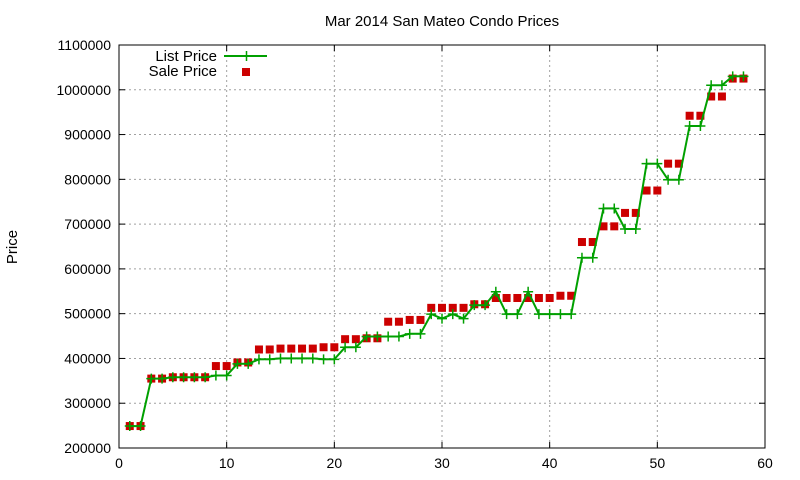 The width and height of the screenshot is (800, 480). Describe the element at coordinates (87, 448) in the screenshot. I see `y-tick-label: 200000` at that location.